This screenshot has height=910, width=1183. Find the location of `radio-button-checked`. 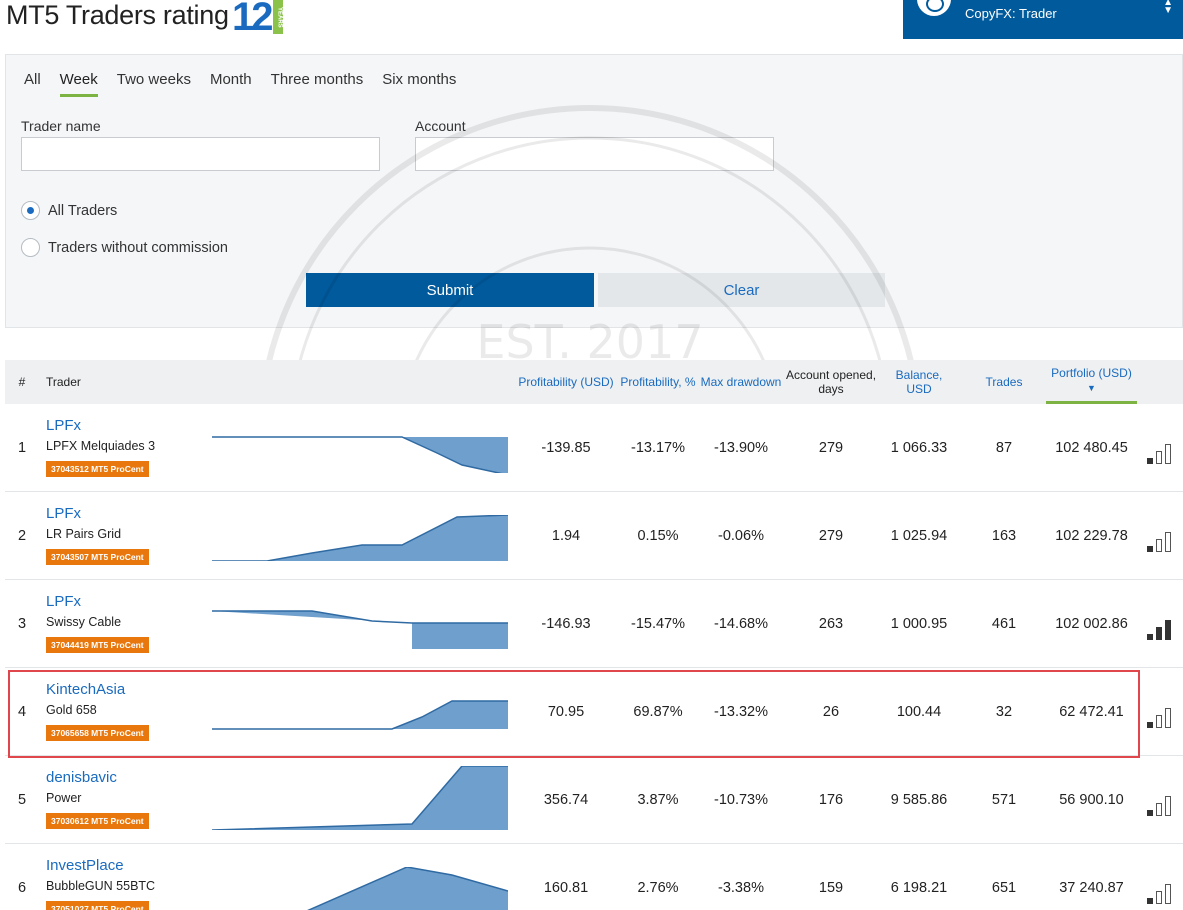

radio-button-checked is located at coordinates (30, 210).